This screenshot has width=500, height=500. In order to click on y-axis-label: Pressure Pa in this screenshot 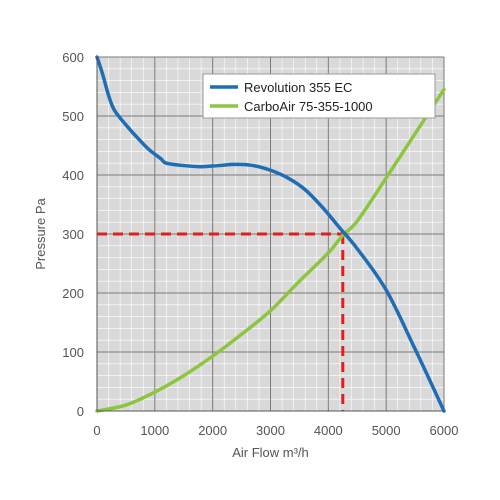, I will do `click(40, 233)`.